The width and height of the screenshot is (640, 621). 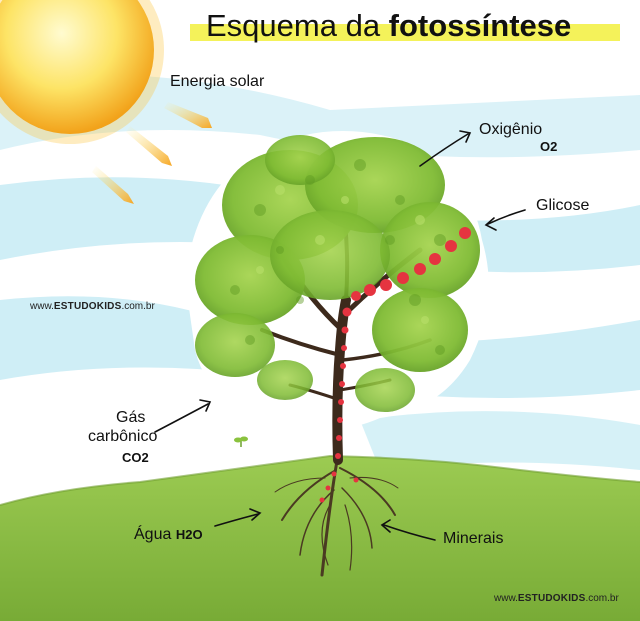 What do you see at coordinates (480, 25) in the screenshot?
I see `title-bold: fotossíntese` at bounding box center [480, 25].